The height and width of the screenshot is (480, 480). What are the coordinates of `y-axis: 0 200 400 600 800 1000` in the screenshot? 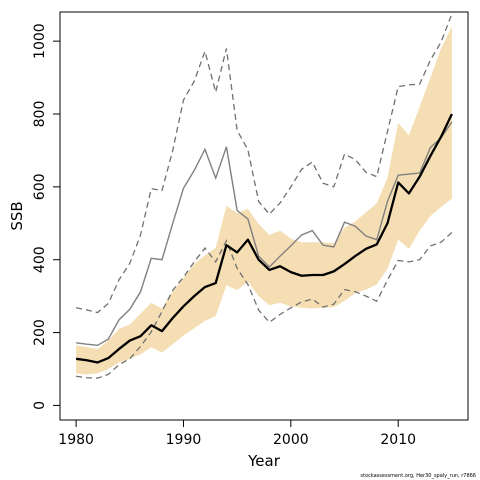 It's located at (46, 216).